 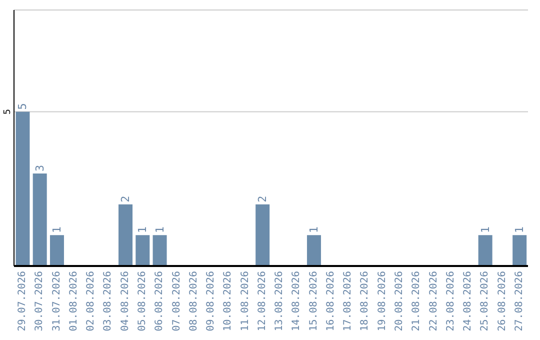 I want to click on x-tick-label: 20.08.2026, so click(x=399, y=301).